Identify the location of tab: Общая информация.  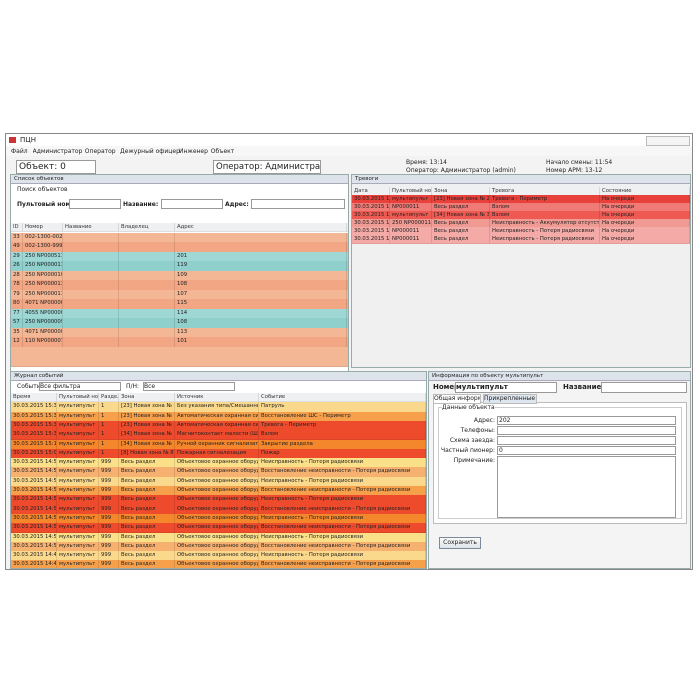
(457, 399).